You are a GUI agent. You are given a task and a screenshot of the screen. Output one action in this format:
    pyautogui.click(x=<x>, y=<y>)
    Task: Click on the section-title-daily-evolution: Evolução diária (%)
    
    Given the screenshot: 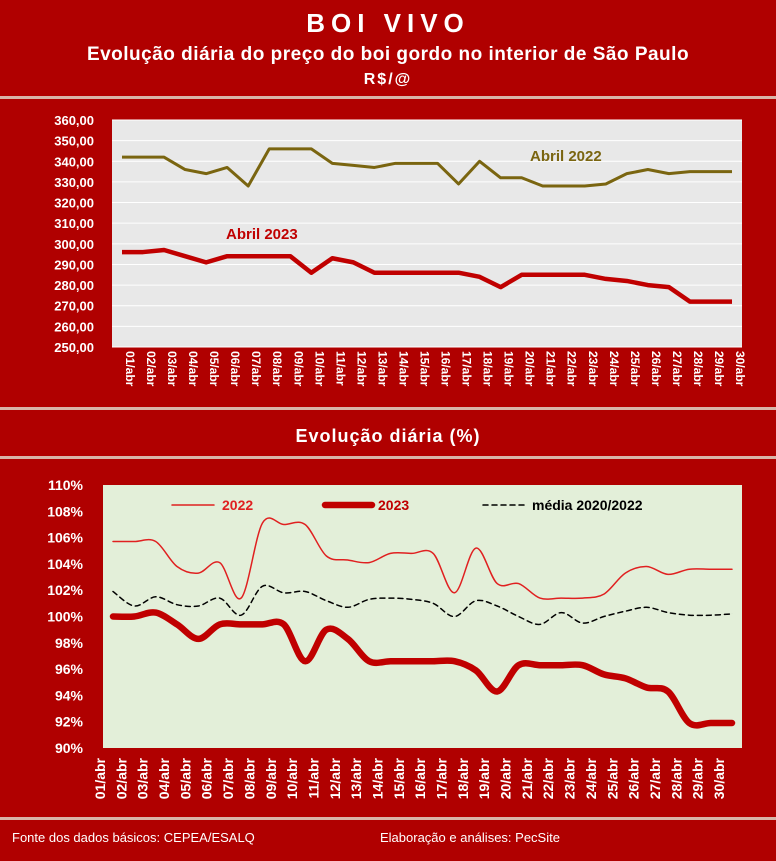 What is the action you would take?
    pyautogui.click(x=388, y=436)
    